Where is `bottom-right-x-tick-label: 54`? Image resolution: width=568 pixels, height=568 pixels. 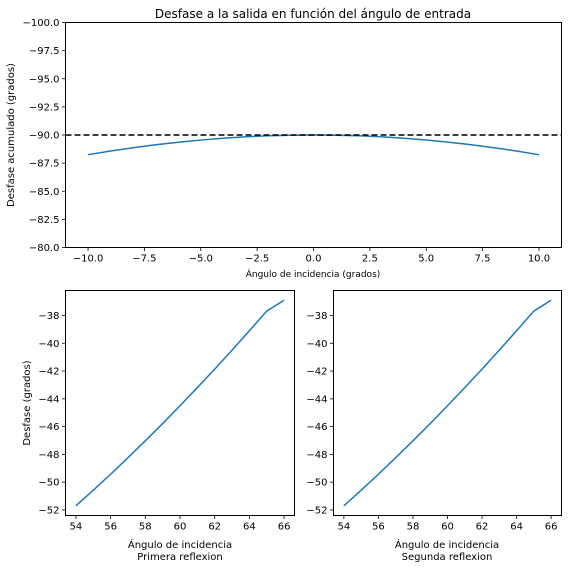 bottom-right-x-tick-label: 54 is located at coordinates (343, 527).